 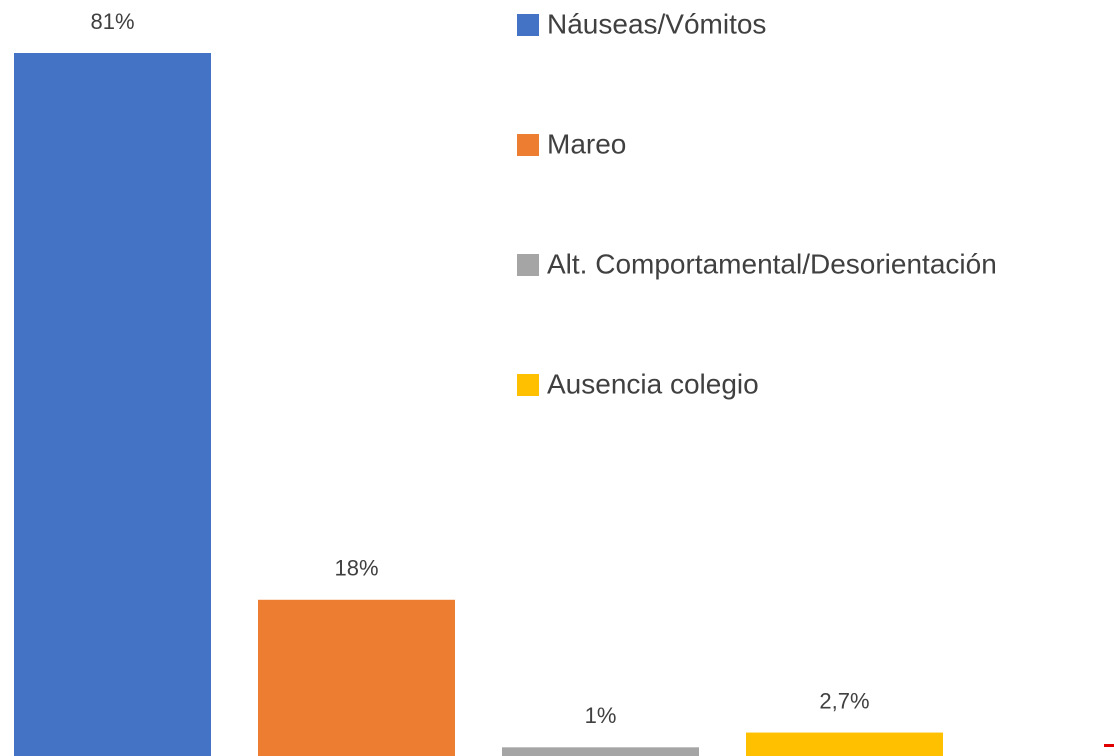 I want to click on value-label: 2,7%, so click(x=844, y=700).